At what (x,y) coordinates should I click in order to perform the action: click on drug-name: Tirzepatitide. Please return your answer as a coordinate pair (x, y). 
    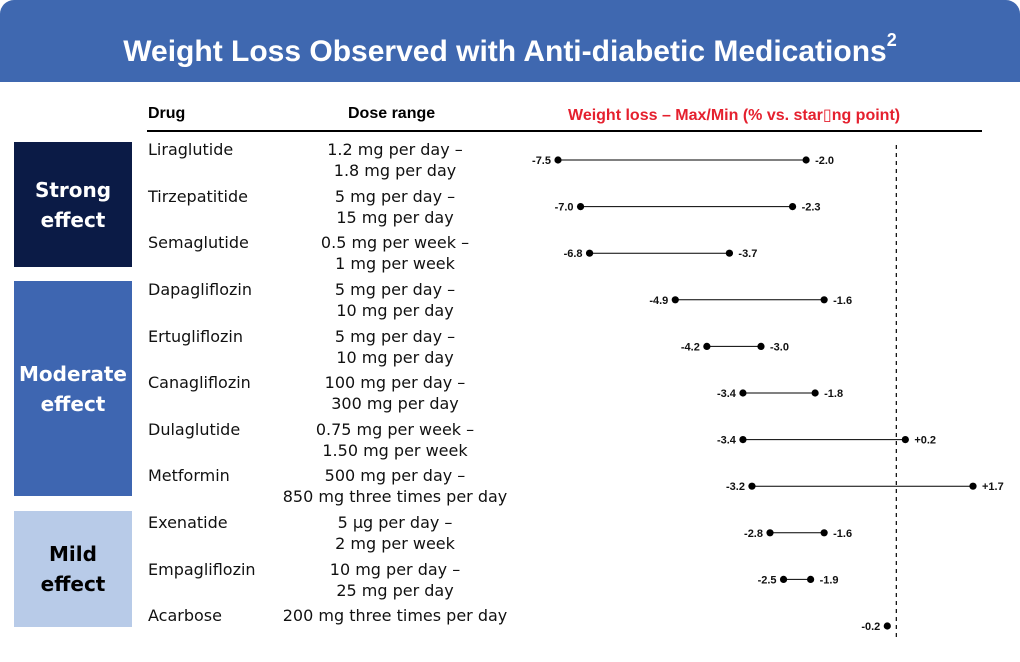
    Looking at the image, I should click on (198, 196).